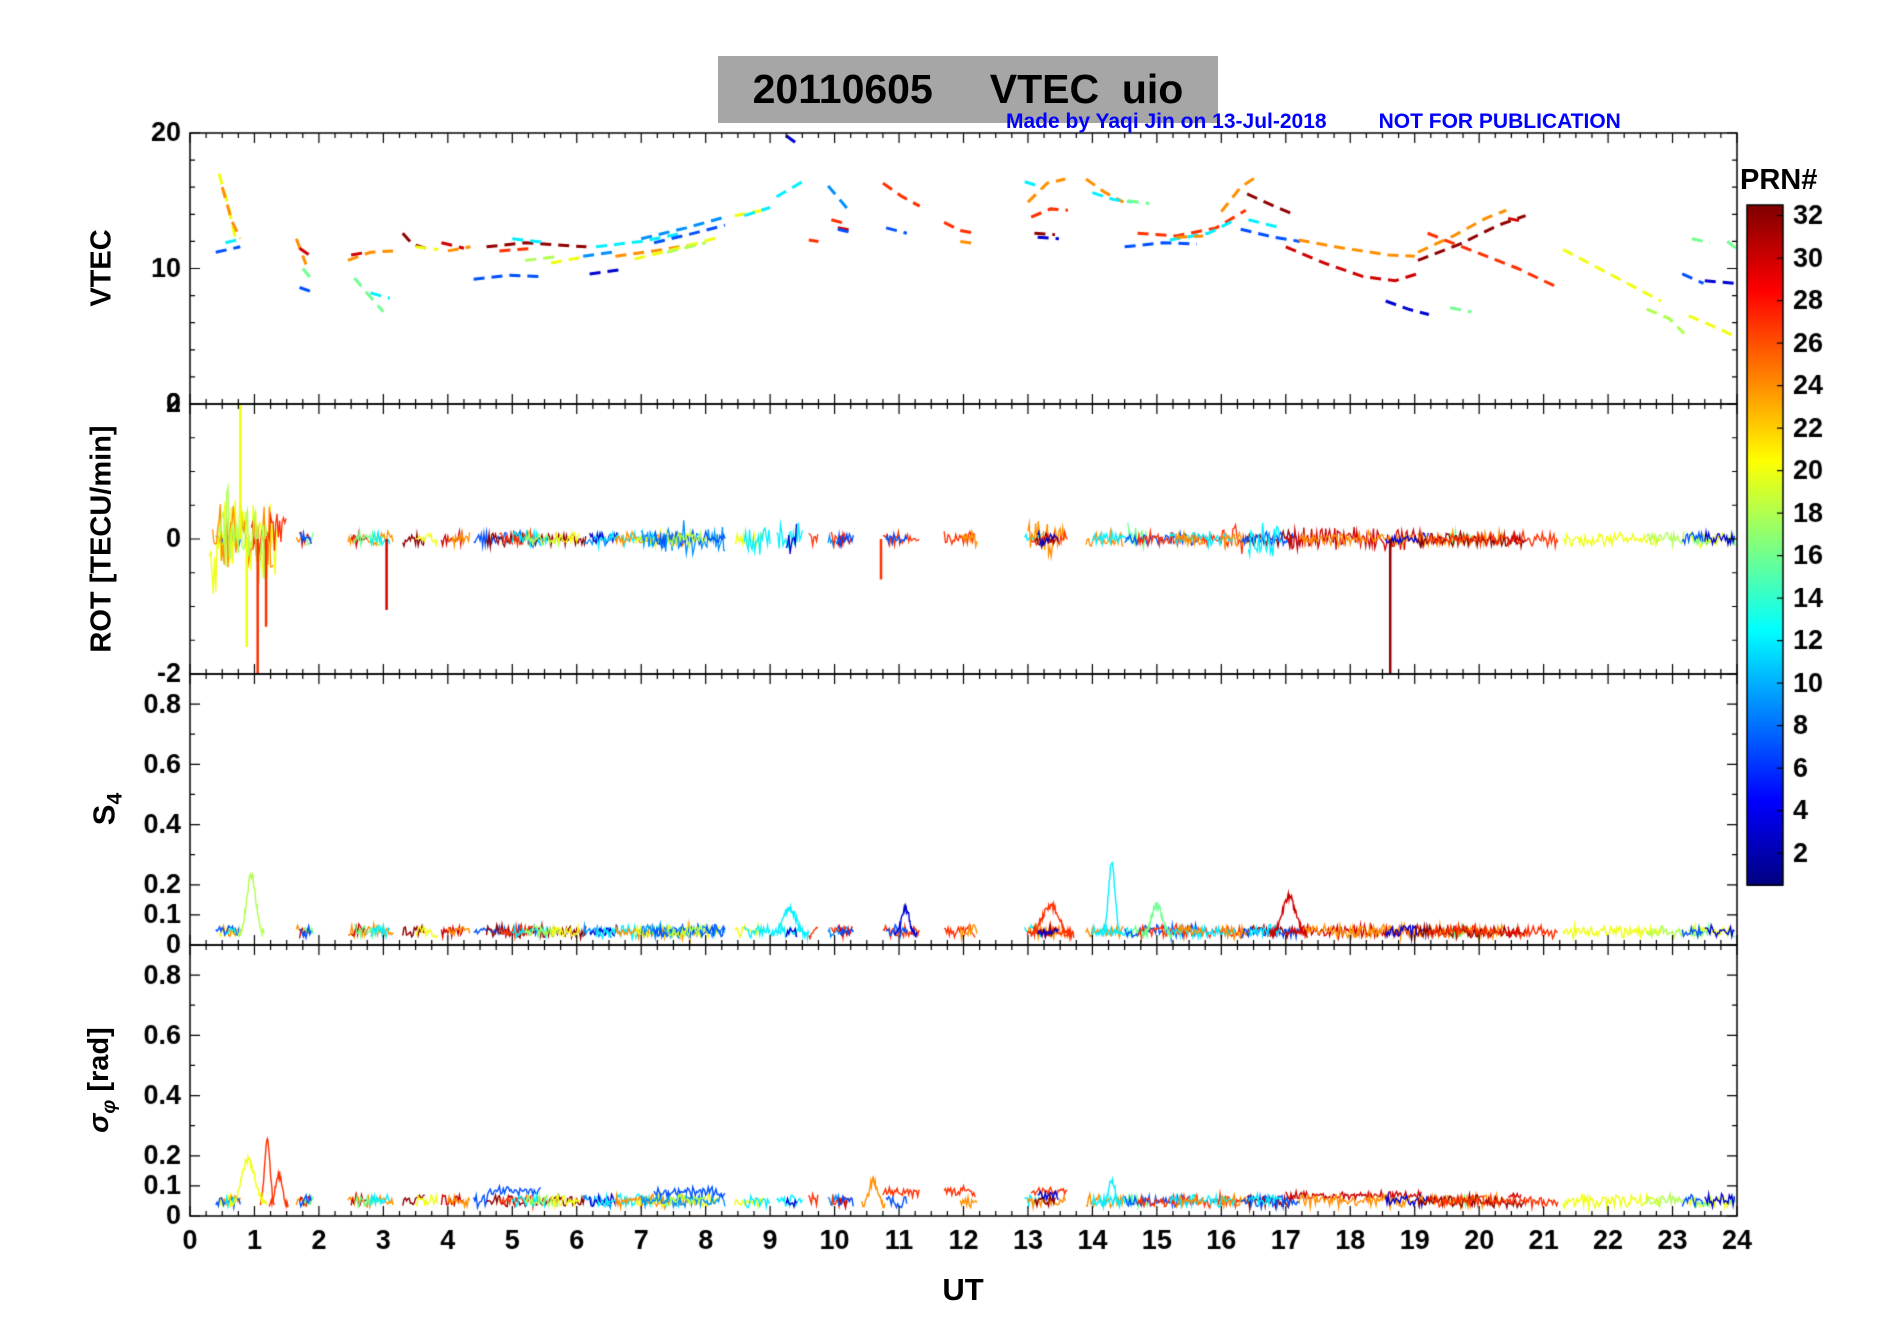 The image size is (1902, 1330). Describe the element at coordinates (106, 809) in the screenshot. I see `s4-axis-label: S4` at that location.